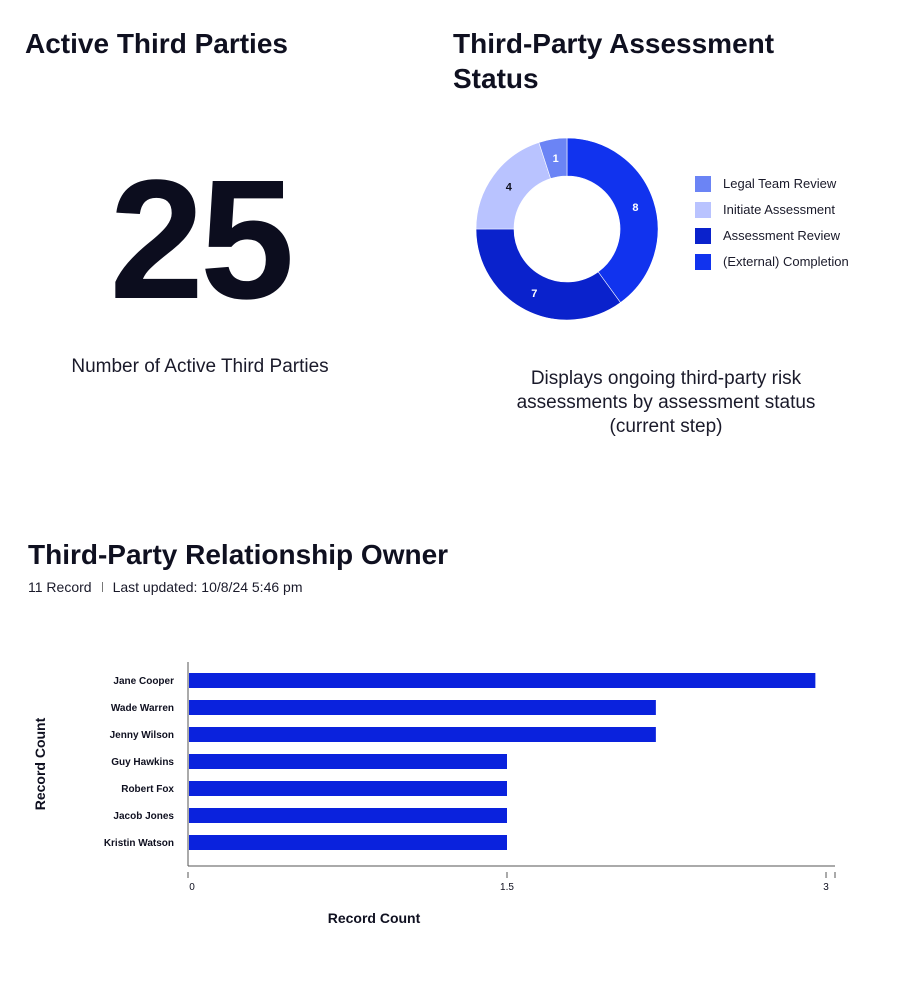 This screenshot has width=900, height=994. What do you see at coordinates (156, 43) in the screenshot?
I see `active-third-parties-title: Active Third Parties` at bounding box center [156, 43].